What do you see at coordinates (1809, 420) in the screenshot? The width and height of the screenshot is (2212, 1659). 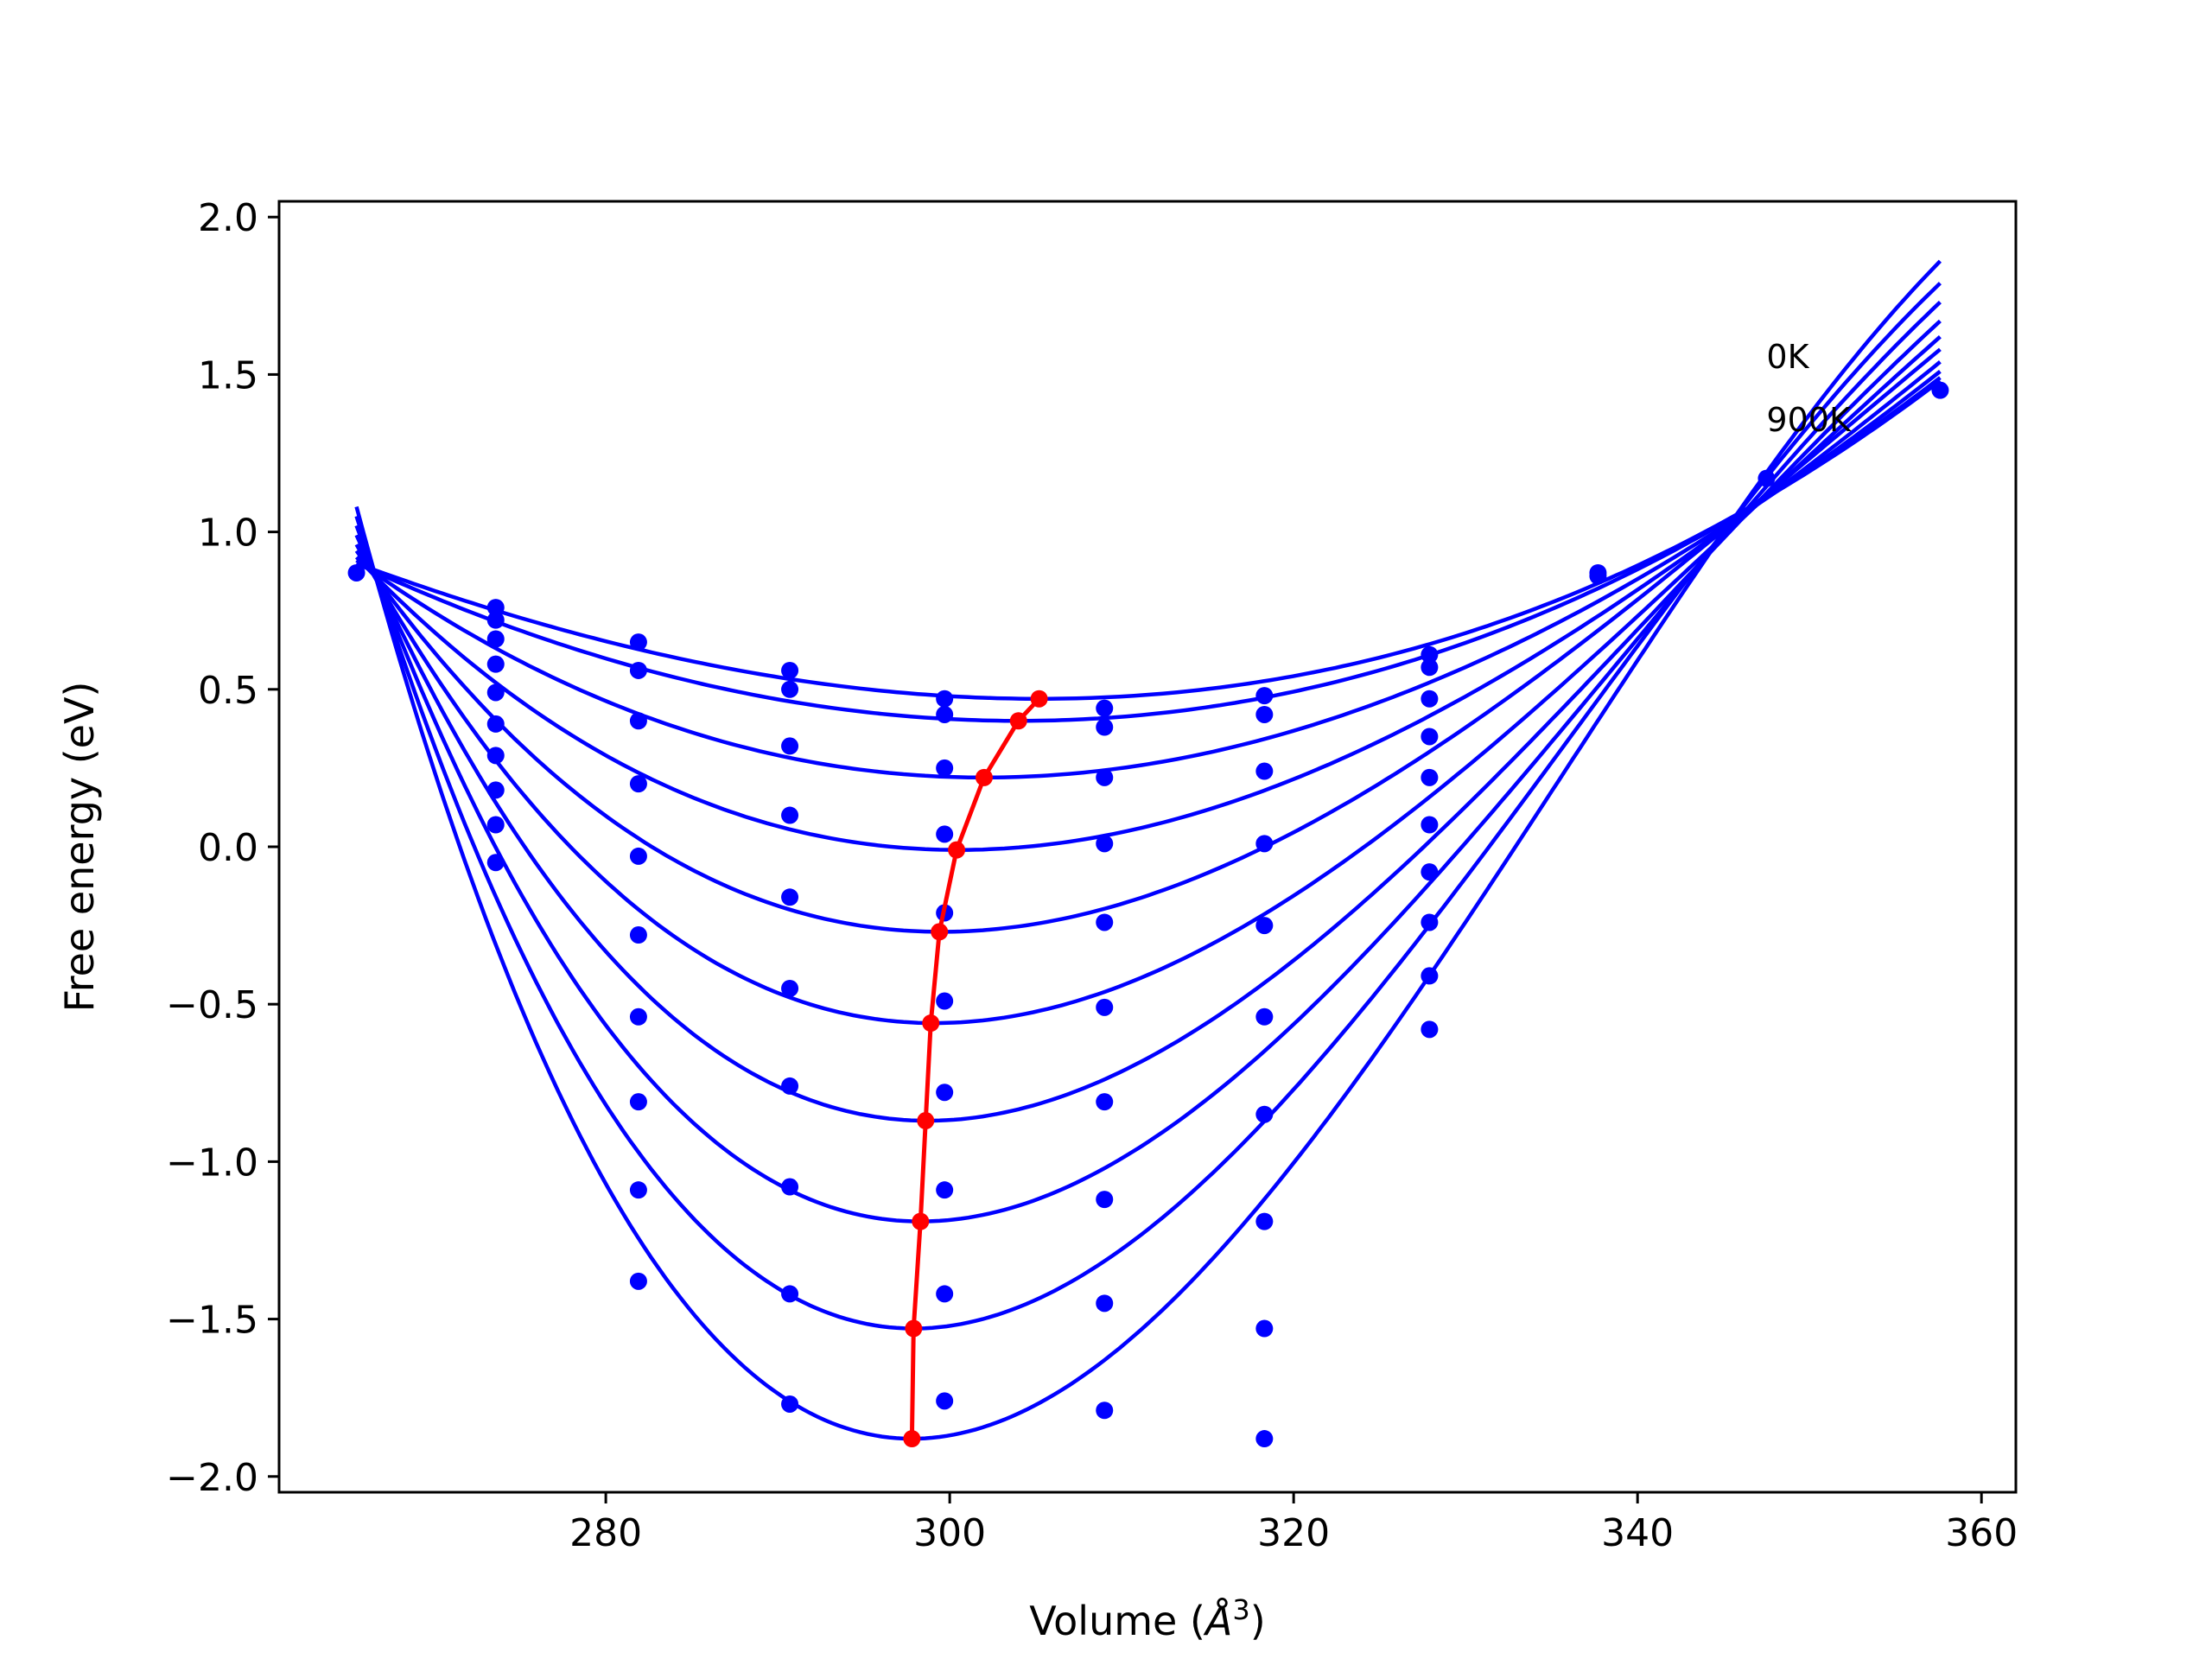 I see `temperature-annotation: 900K` at bounding box center [1809, 420].